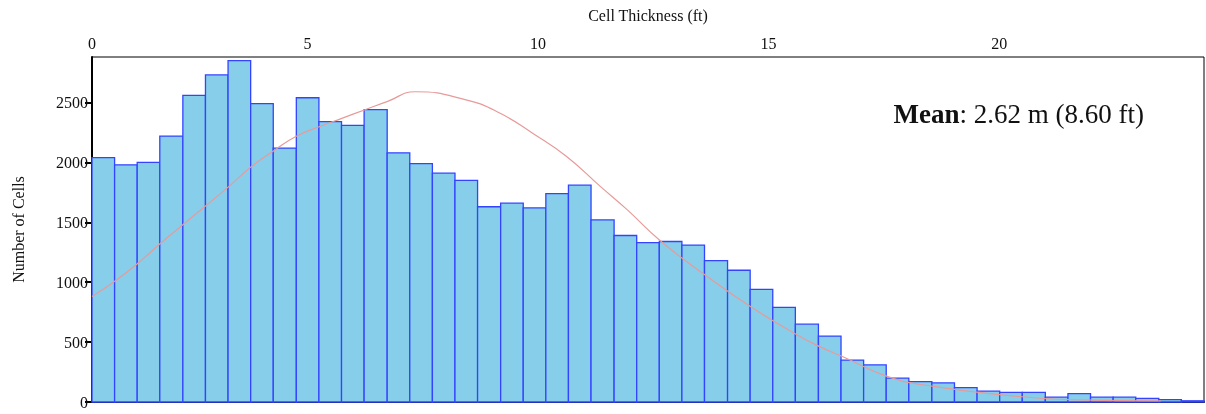  What do you see at coordinates (538, 43) in the screenshot?
I see `x-tick-label: 10` at bounding box center [538, 43].